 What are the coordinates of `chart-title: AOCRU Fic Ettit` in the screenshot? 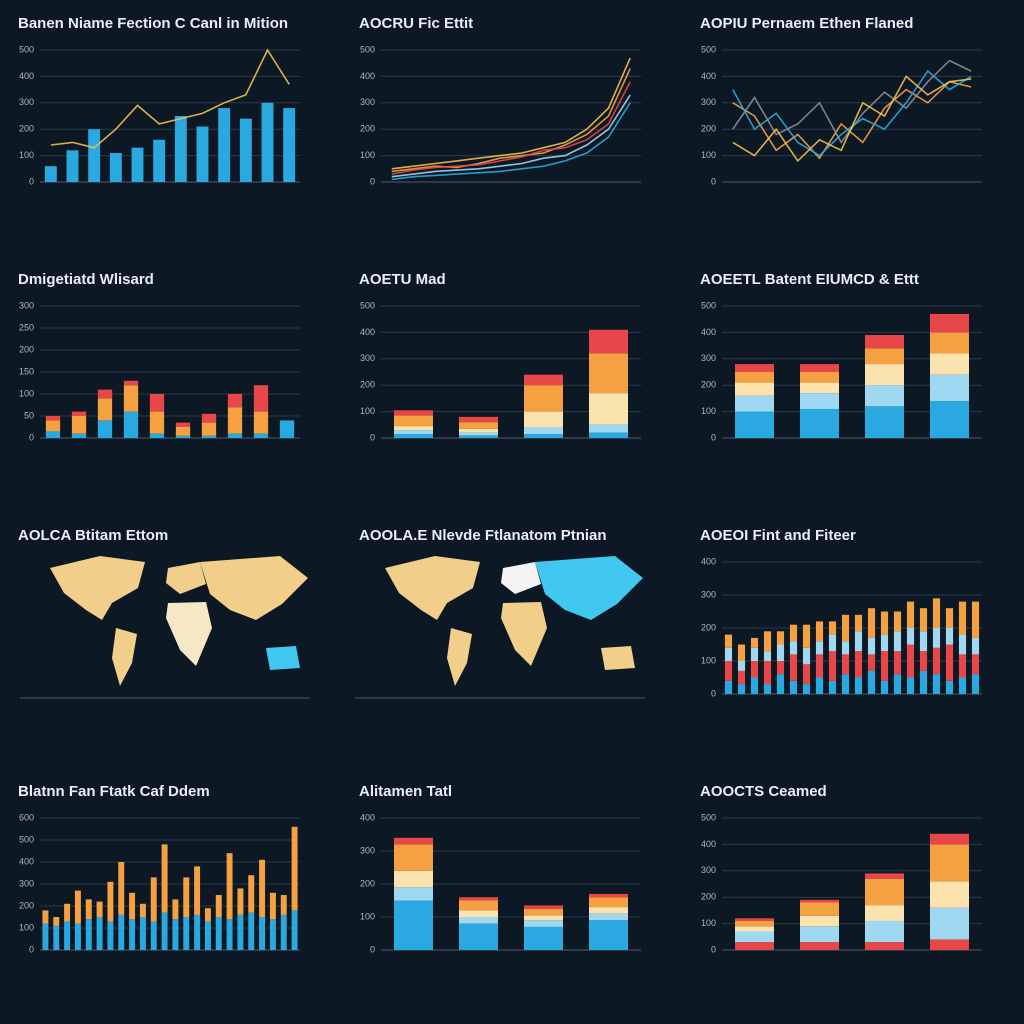 It's located at (416, 23).